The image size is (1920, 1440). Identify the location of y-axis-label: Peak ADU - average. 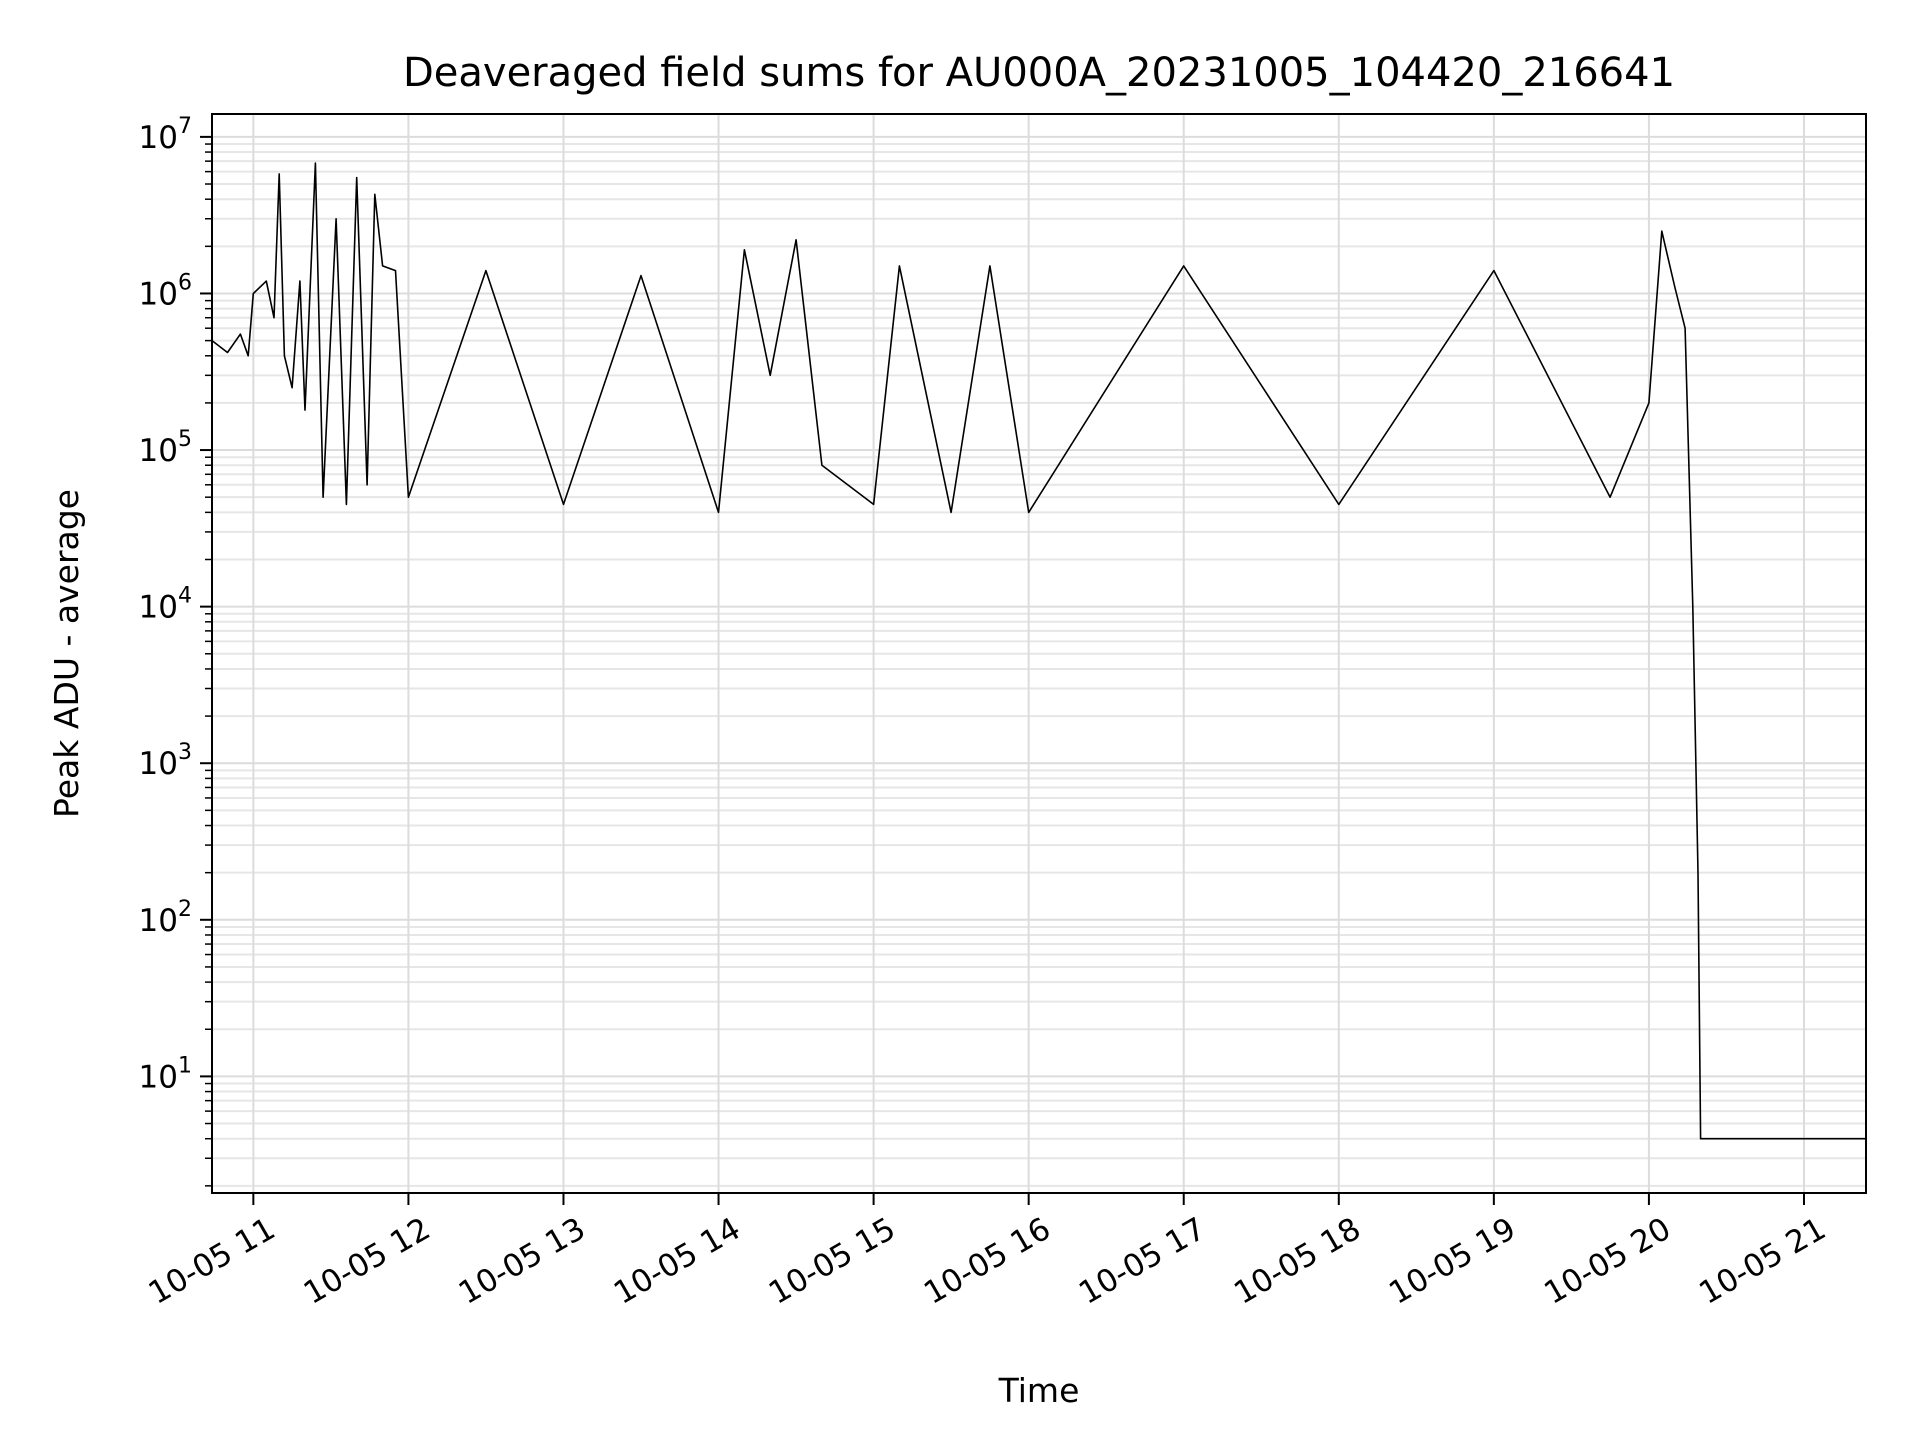
(66, 653).